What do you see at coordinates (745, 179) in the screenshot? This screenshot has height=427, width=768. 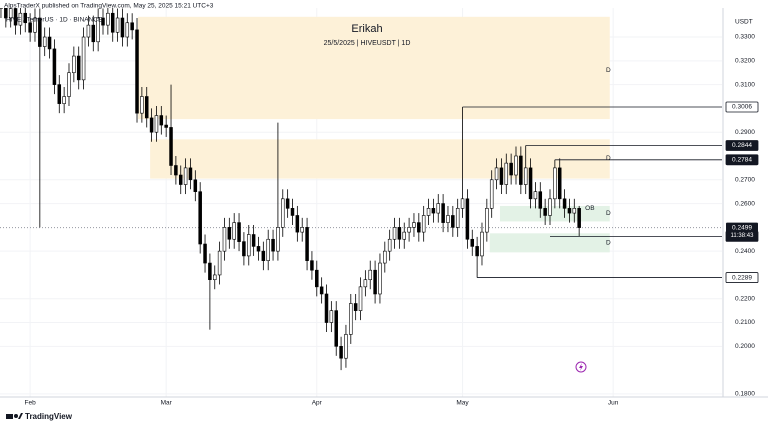 I see `y-tick-label: 0.2700` at bounding box center [745, 179].